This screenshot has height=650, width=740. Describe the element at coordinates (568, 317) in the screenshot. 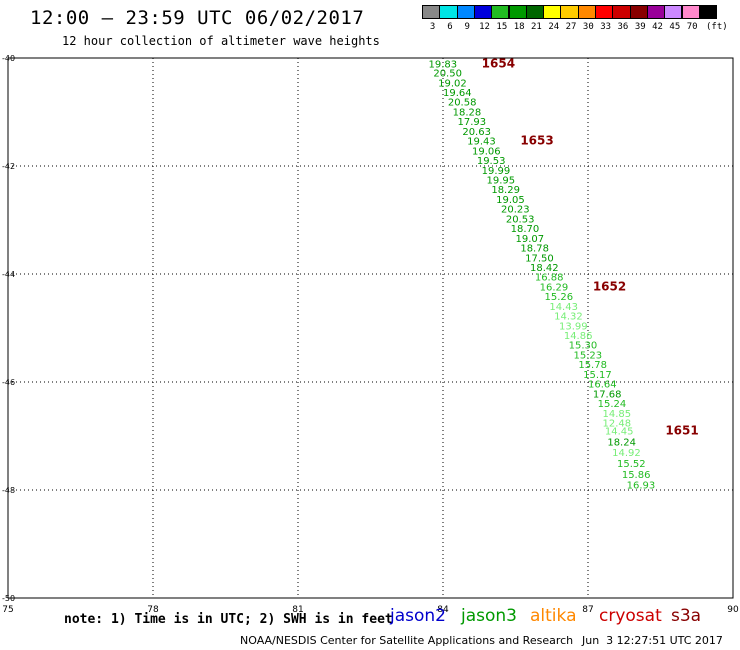

I see `wave-height-value: 14.32` at that location.